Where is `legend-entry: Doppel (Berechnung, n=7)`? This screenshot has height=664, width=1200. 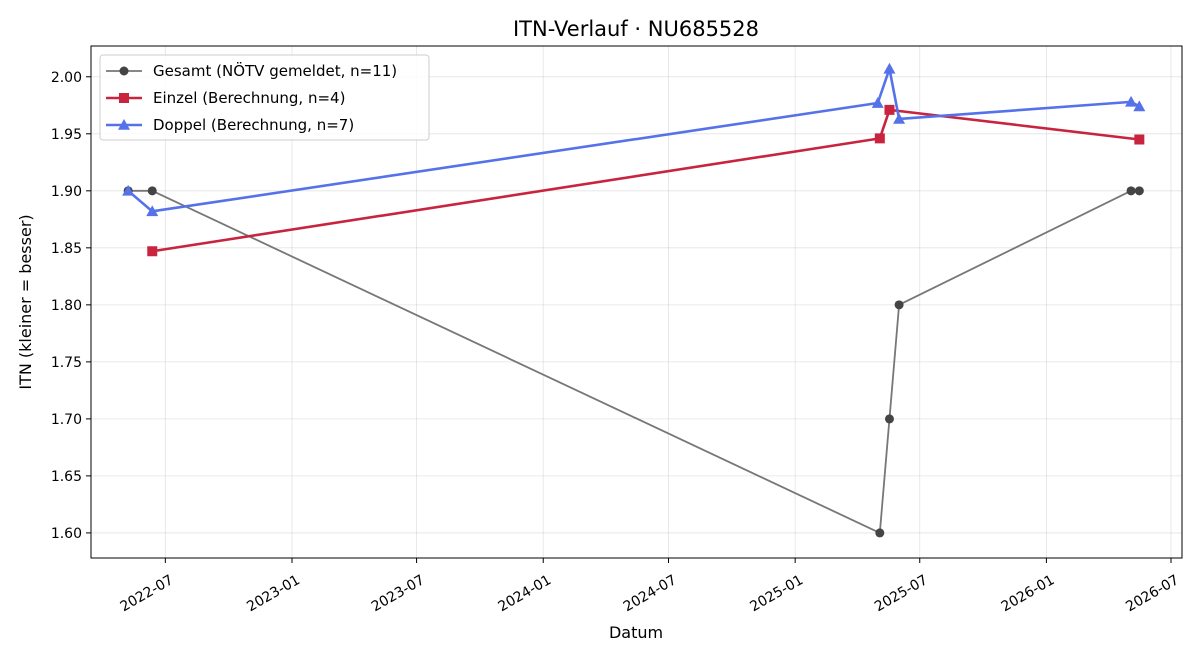
legend-entry: Doppel (Berechnung, n=7) is located at coordinates (230, 125).